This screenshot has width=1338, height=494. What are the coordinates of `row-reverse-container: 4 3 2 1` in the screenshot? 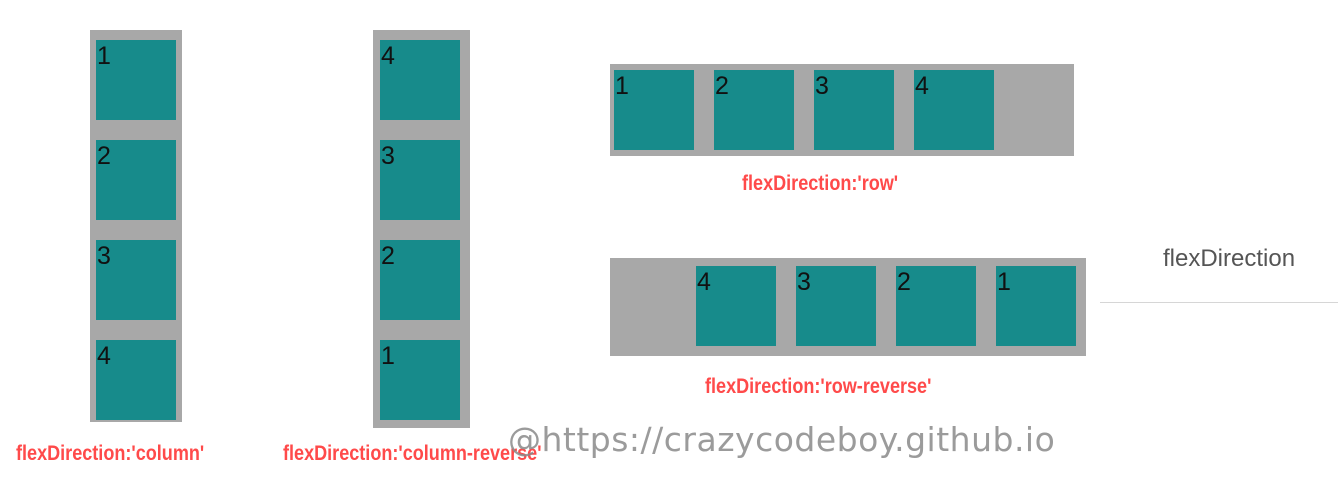 It's located at (848, 307).